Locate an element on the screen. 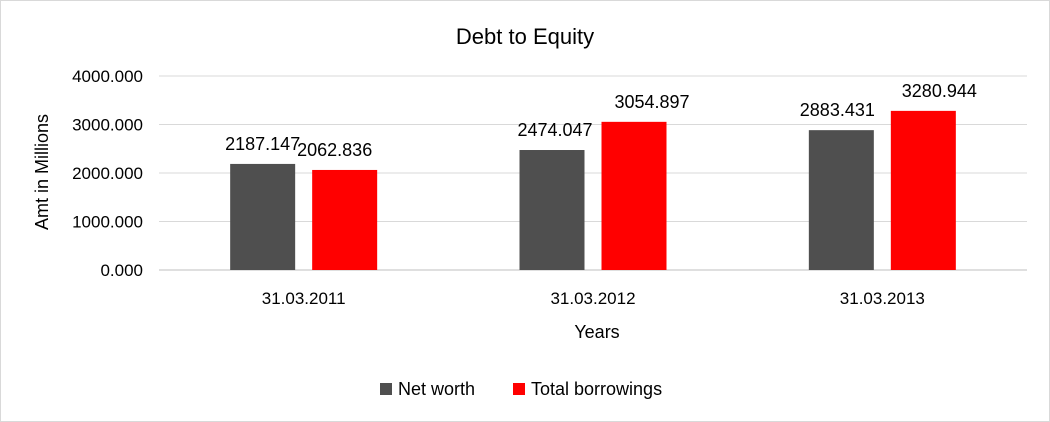 This screenshot has height=422, width=1050. legend: Net worth Total borrowings is located at coordinates (521, 389).